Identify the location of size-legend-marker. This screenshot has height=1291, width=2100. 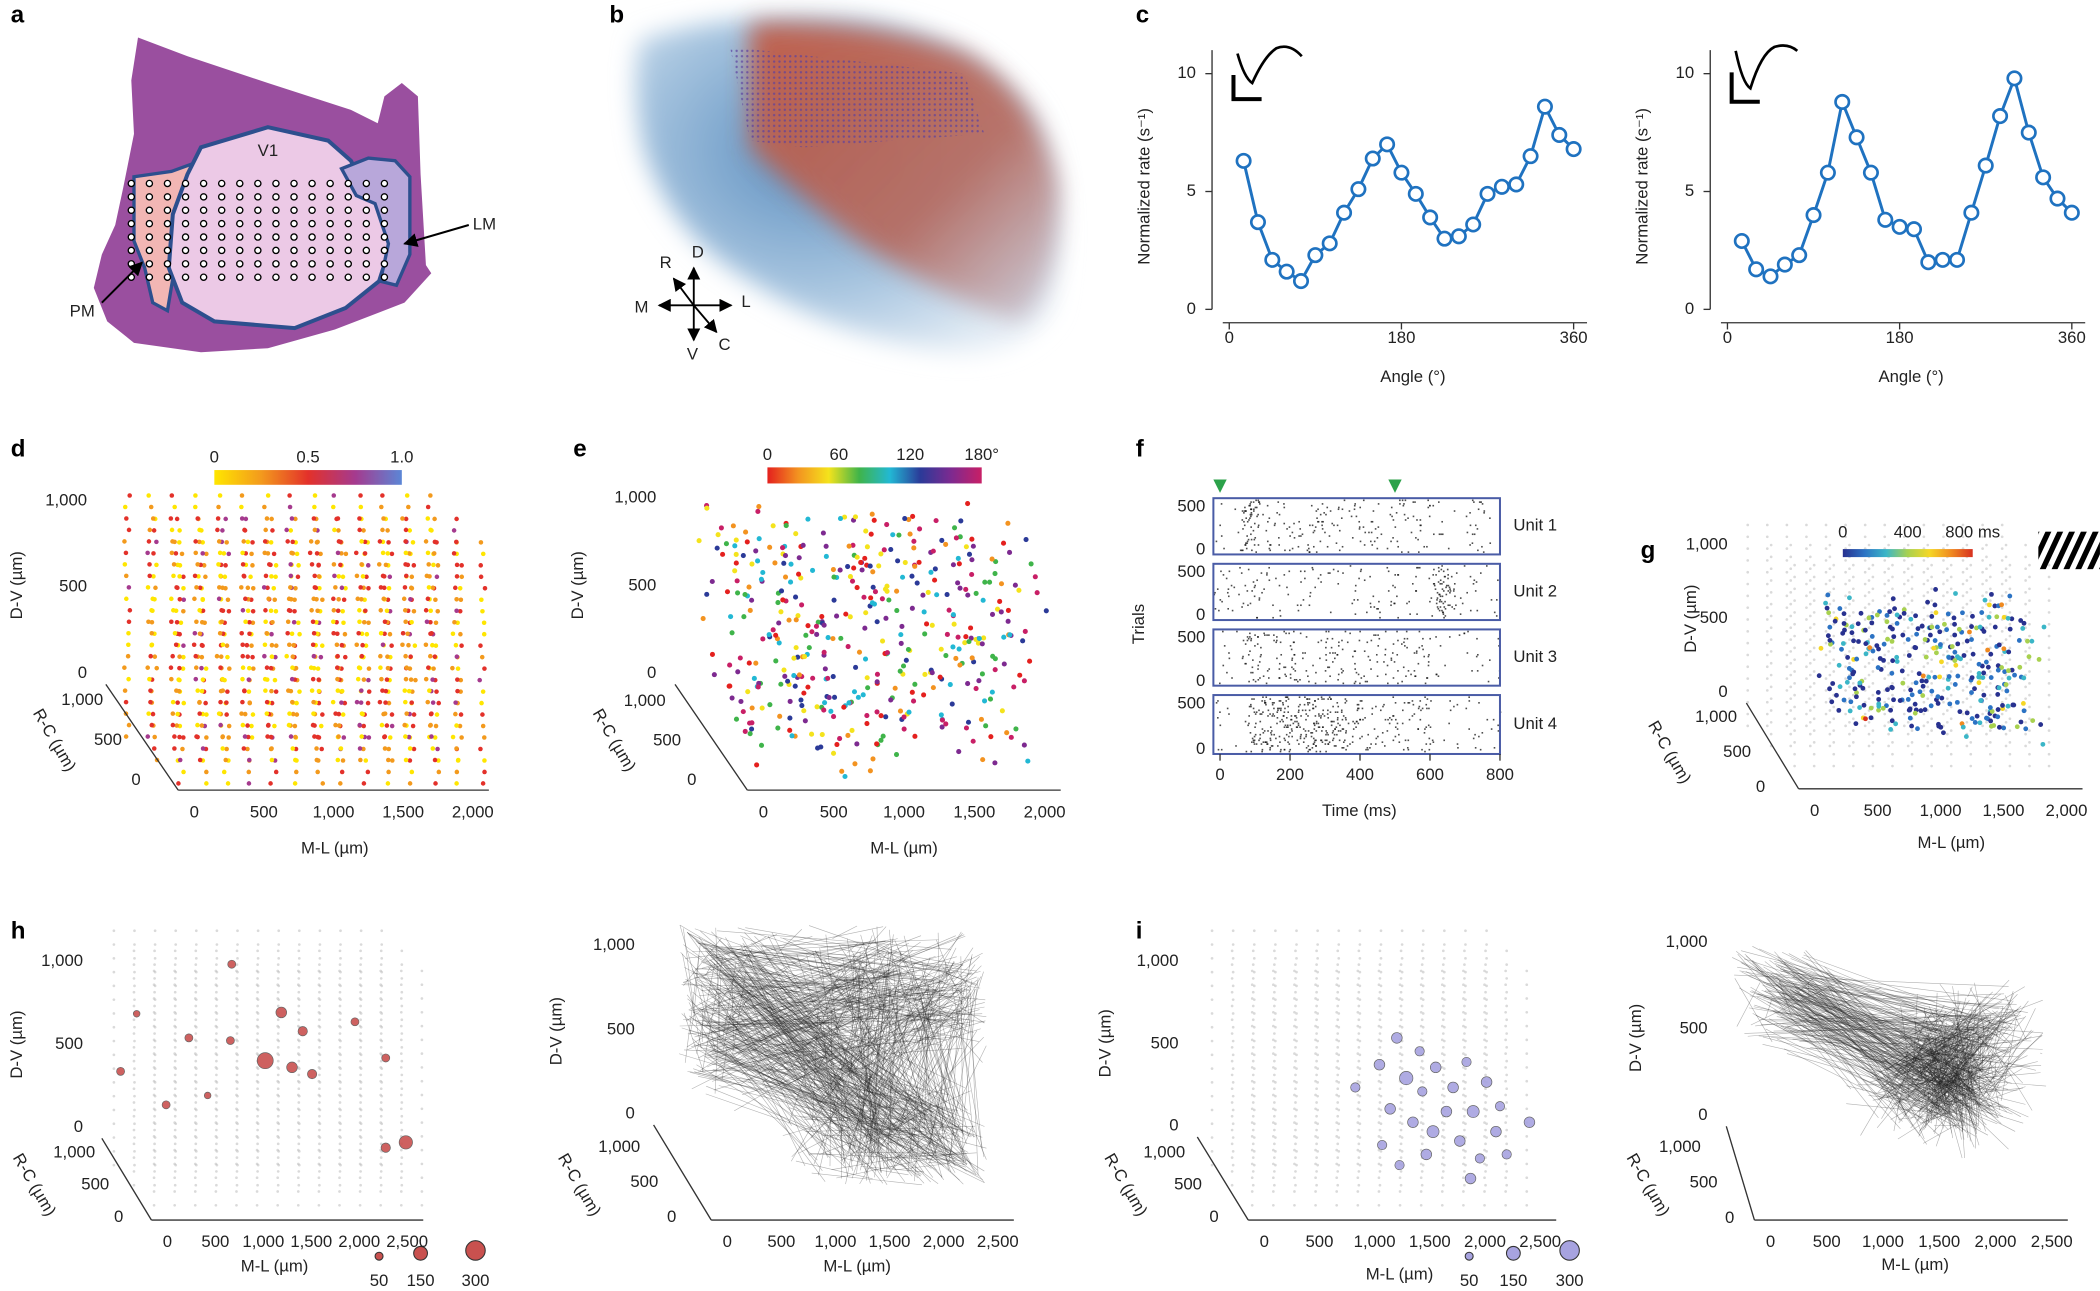
(379, 1256).